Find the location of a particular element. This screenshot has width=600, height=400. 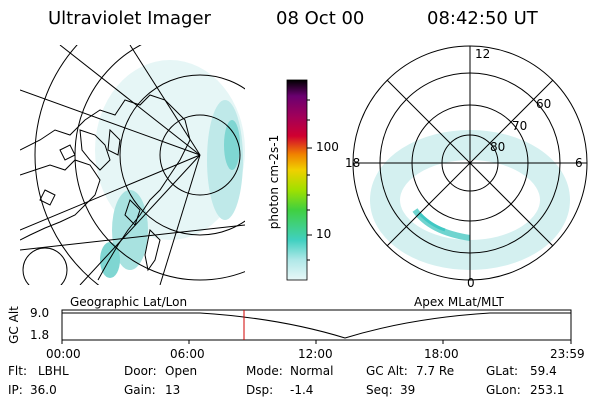

status-key: GLon: is located at coordinates (503, 390).